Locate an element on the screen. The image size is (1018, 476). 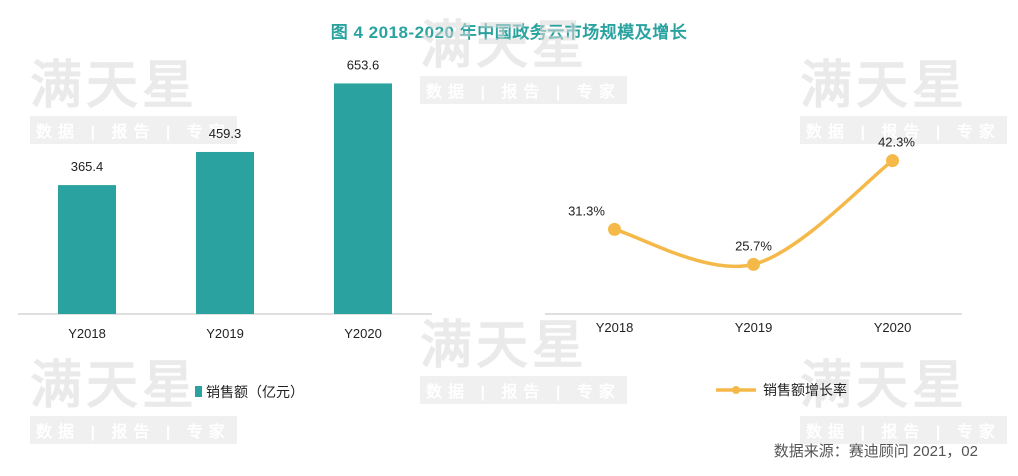
chart-title: 图 4 2018-2020 年中国政务云市场规模及增长 is located at coordinates (509, 32).